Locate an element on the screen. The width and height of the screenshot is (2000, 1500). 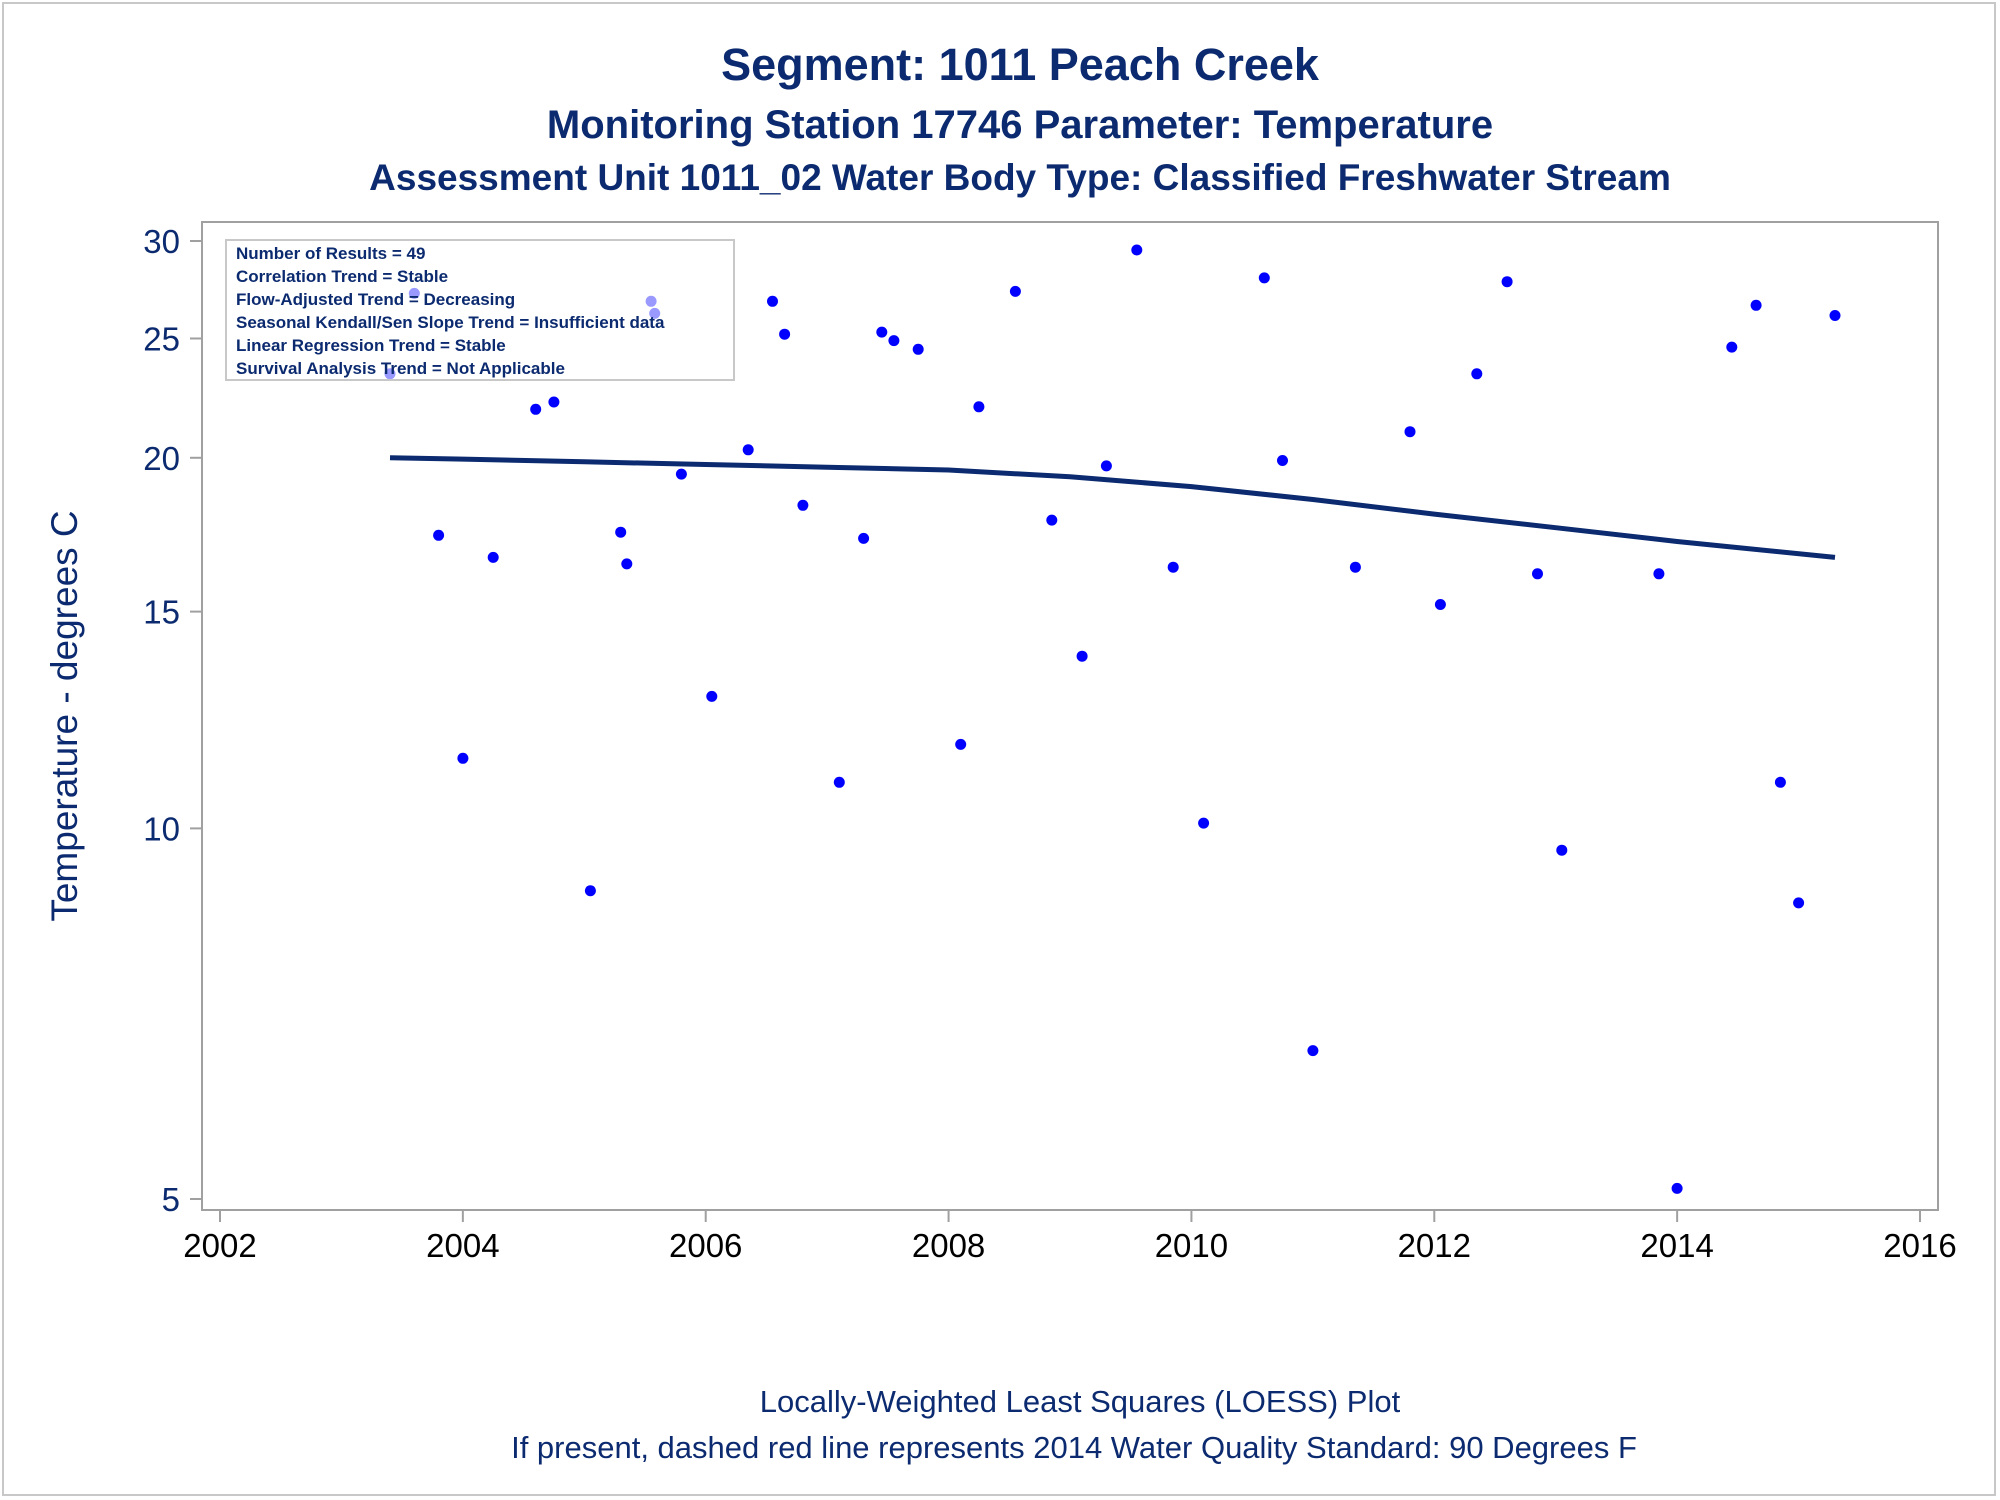
loess-series is located at coordinates (1112, 507).